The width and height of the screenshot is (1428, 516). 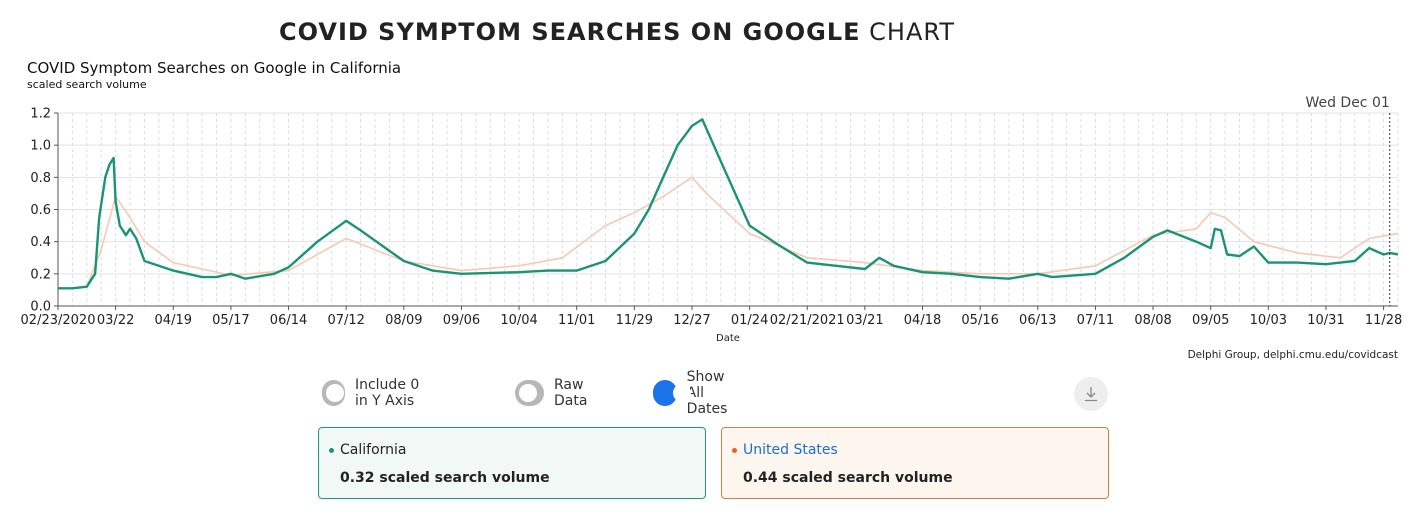 I want to click on raw-data-toggle: Raw Data, so click(x=557, y=393).